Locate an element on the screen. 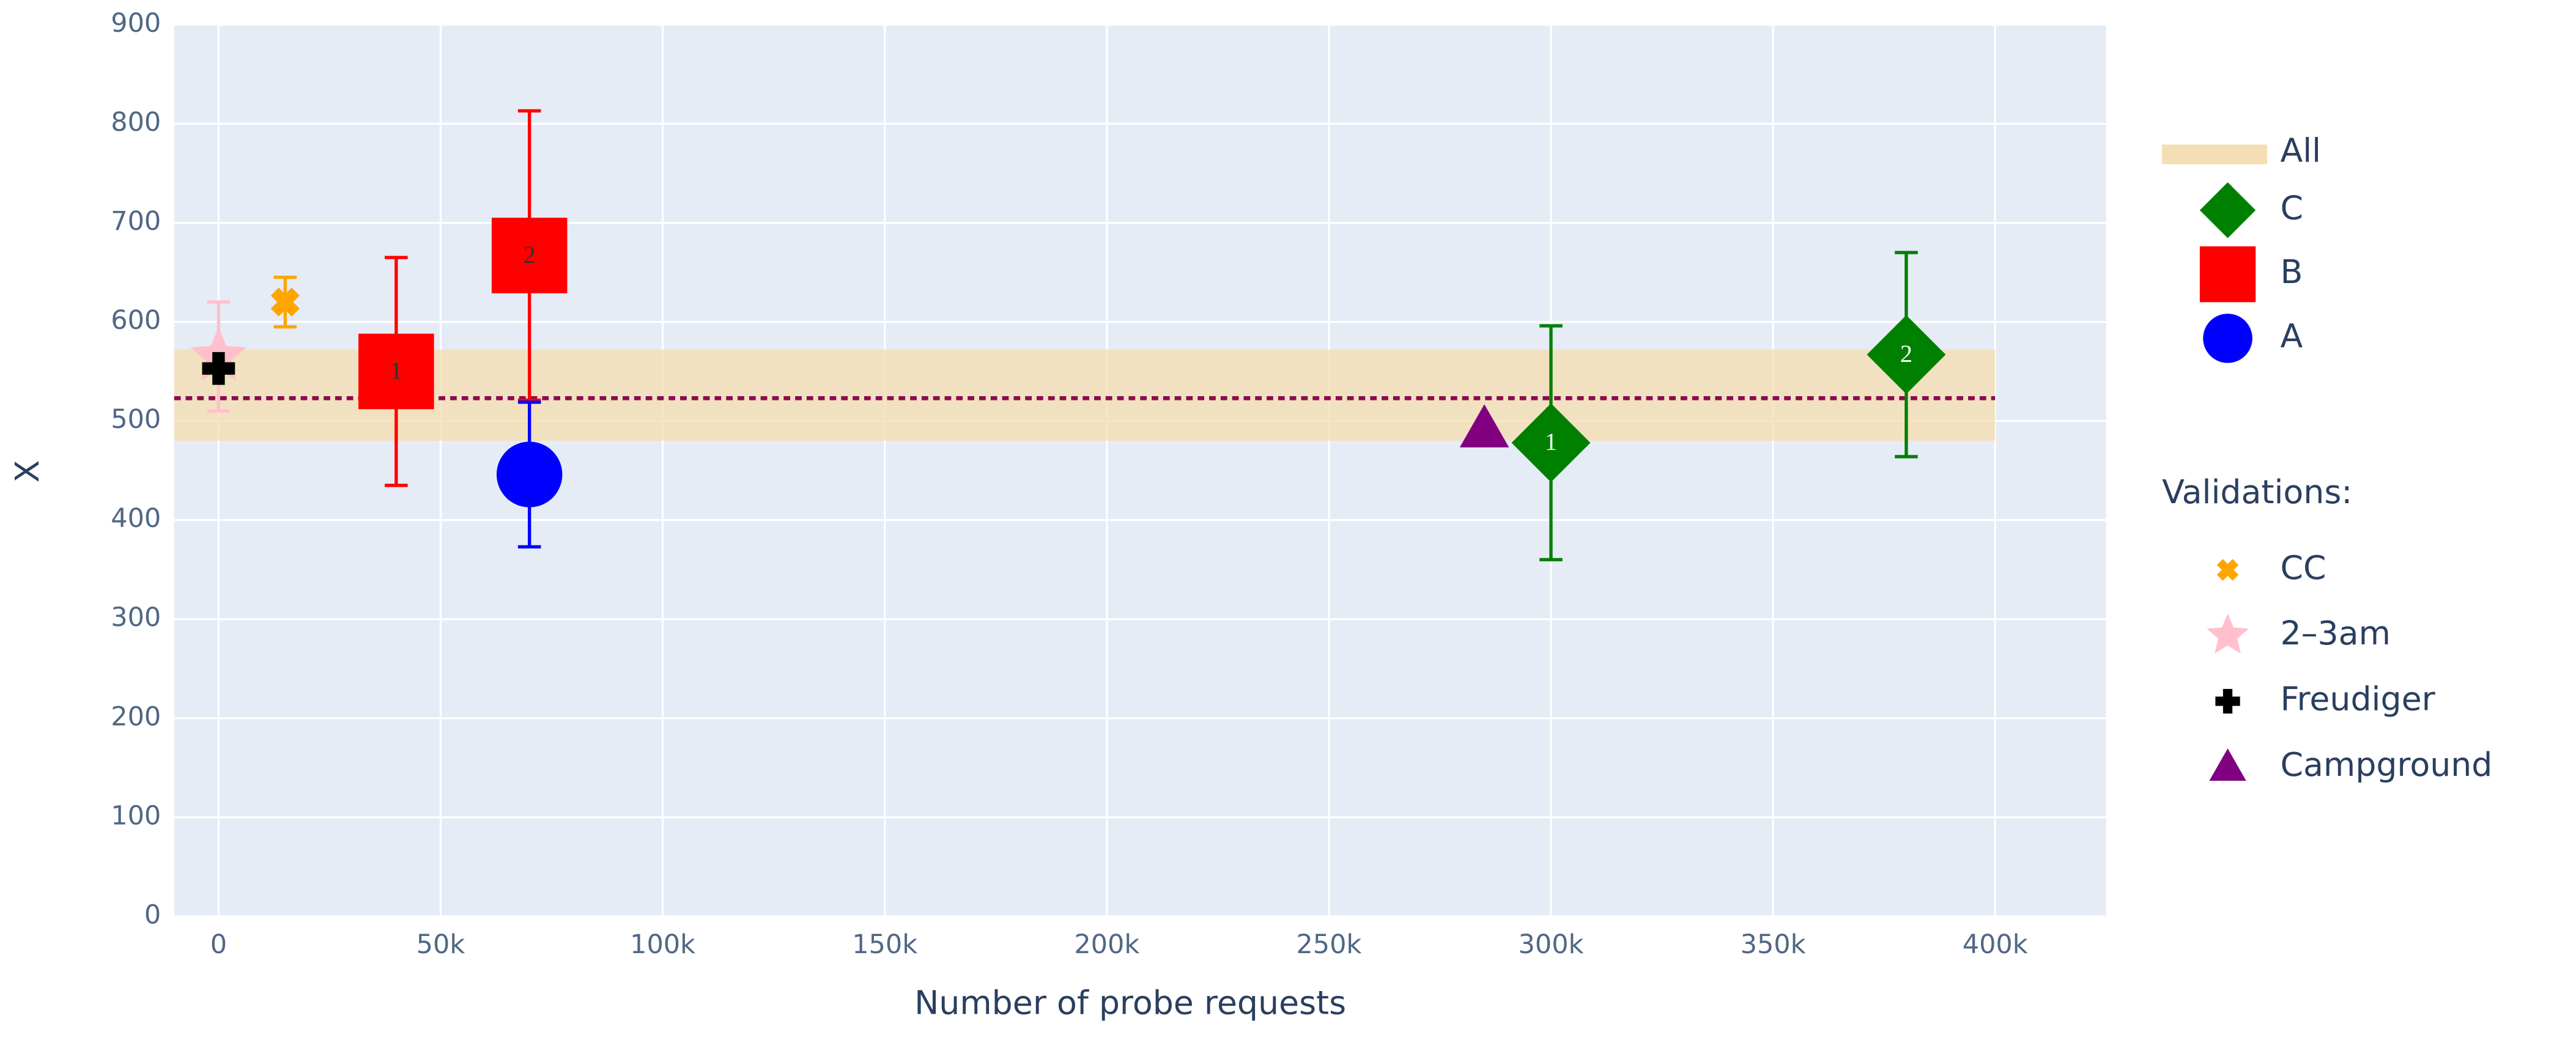  x-tick-label: 150k is located at coordinates (884, 944).